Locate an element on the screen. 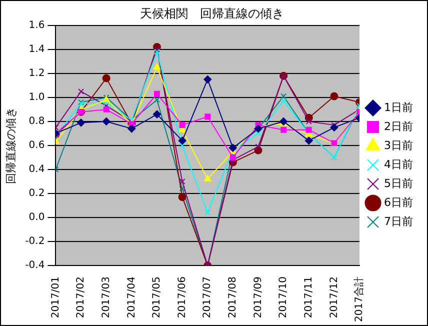 The image size is (428, 326). x-tick-label: 2017/03 is located at coordinates (106, 297).